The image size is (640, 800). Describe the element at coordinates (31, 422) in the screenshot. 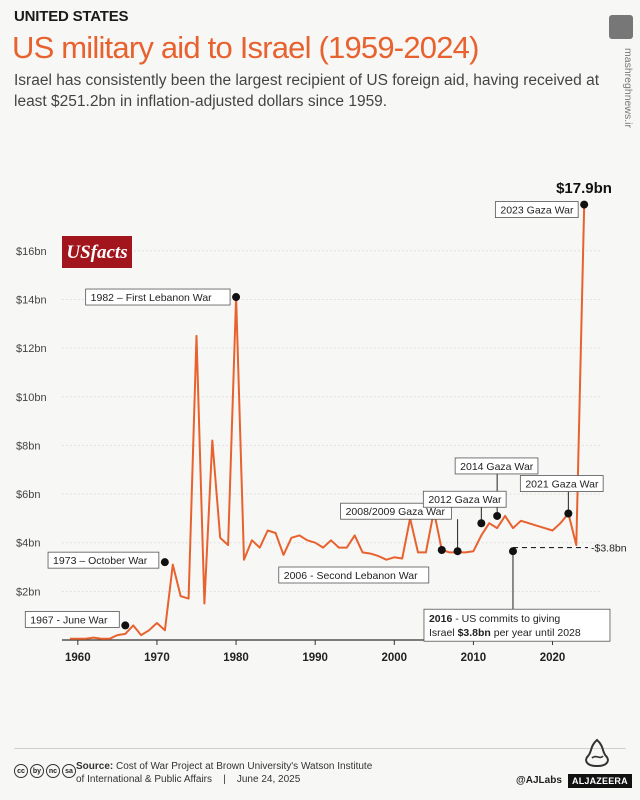

I see `y-axis-ticks: $2bn $4bn $6bn $8bn $10bn $12bn $14bn $16bn` at that location.